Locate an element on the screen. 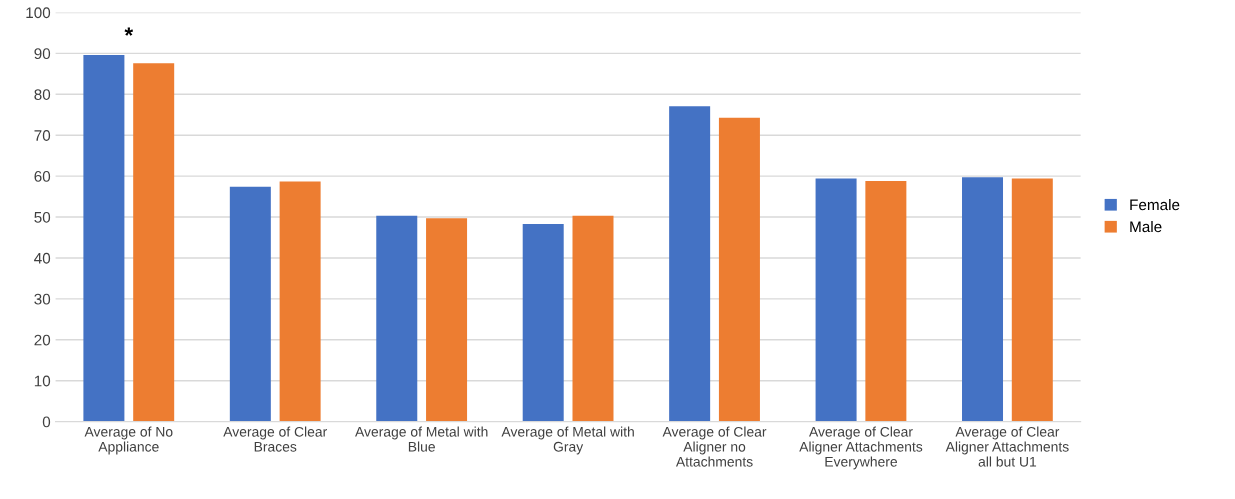  annotation: * is located at coordinates (129, 31).